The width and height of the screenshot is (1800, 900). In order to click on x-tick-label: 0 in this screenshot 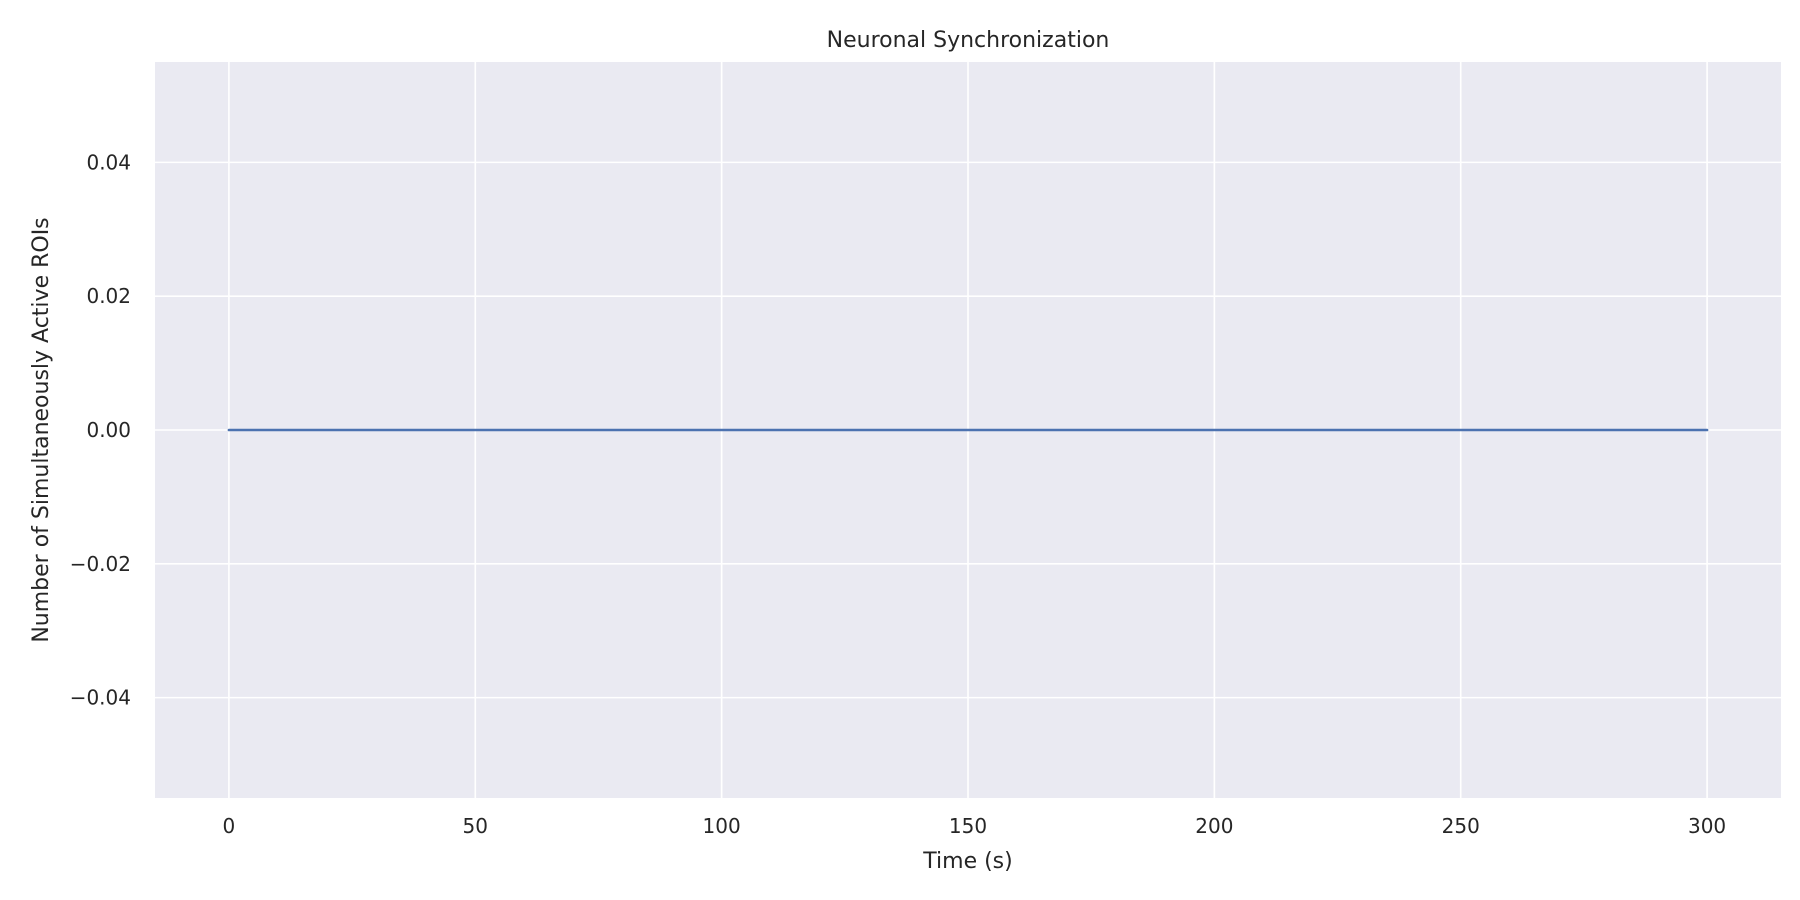, I will do `click(229, 826)`.